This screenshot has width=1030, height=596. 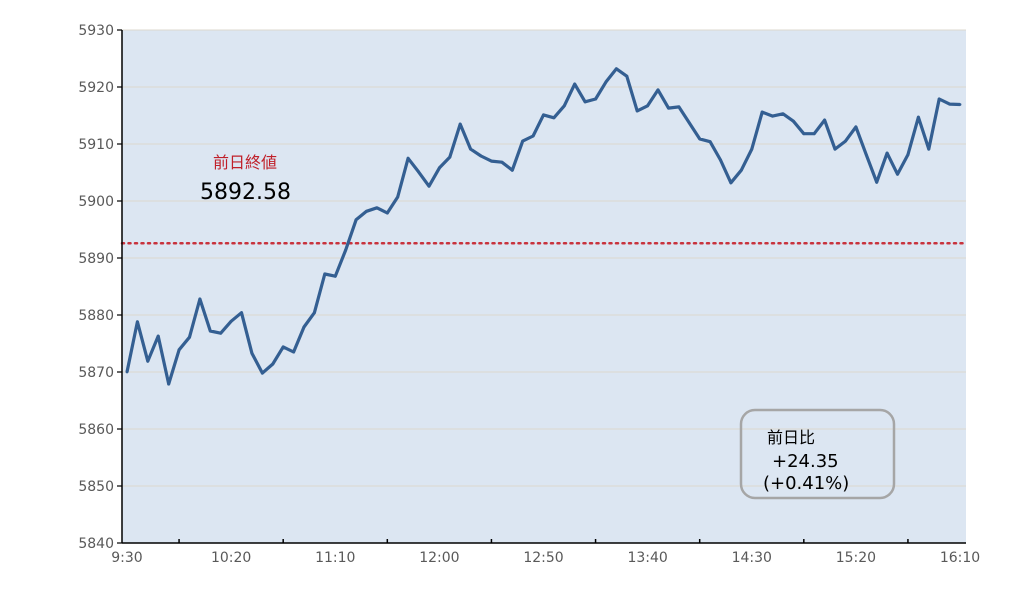 I want to click on previous-close-label: 前日終値, so click(x=245, y=162).